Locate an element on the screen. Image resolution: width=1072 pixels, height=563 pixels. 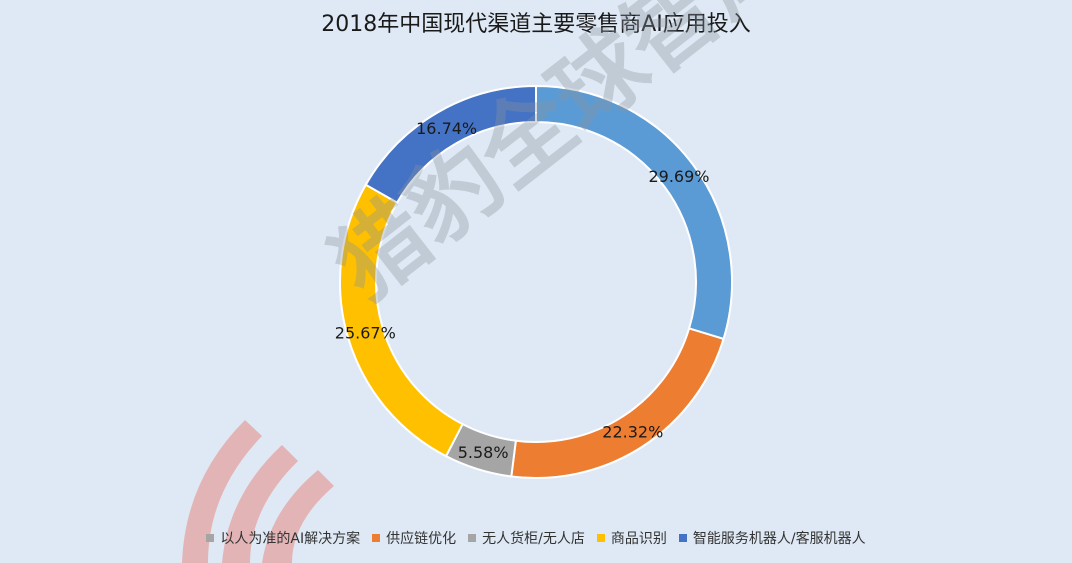
legend-label: 无人货柜/无人店 is located at coordinates (533, 539).